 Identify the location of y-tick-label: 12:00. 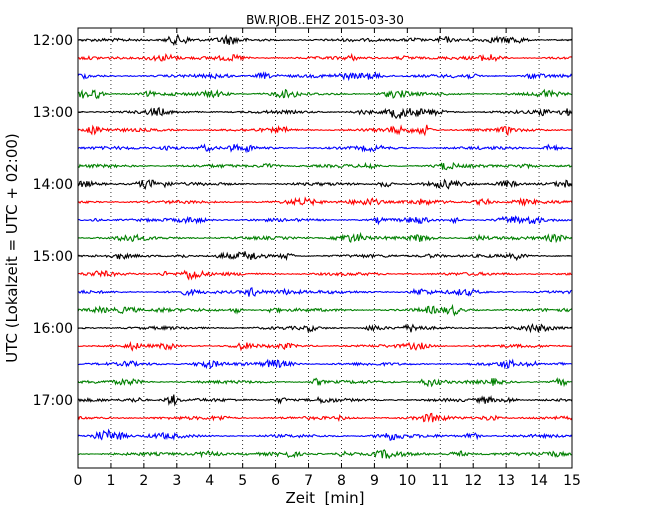
(53, 41).